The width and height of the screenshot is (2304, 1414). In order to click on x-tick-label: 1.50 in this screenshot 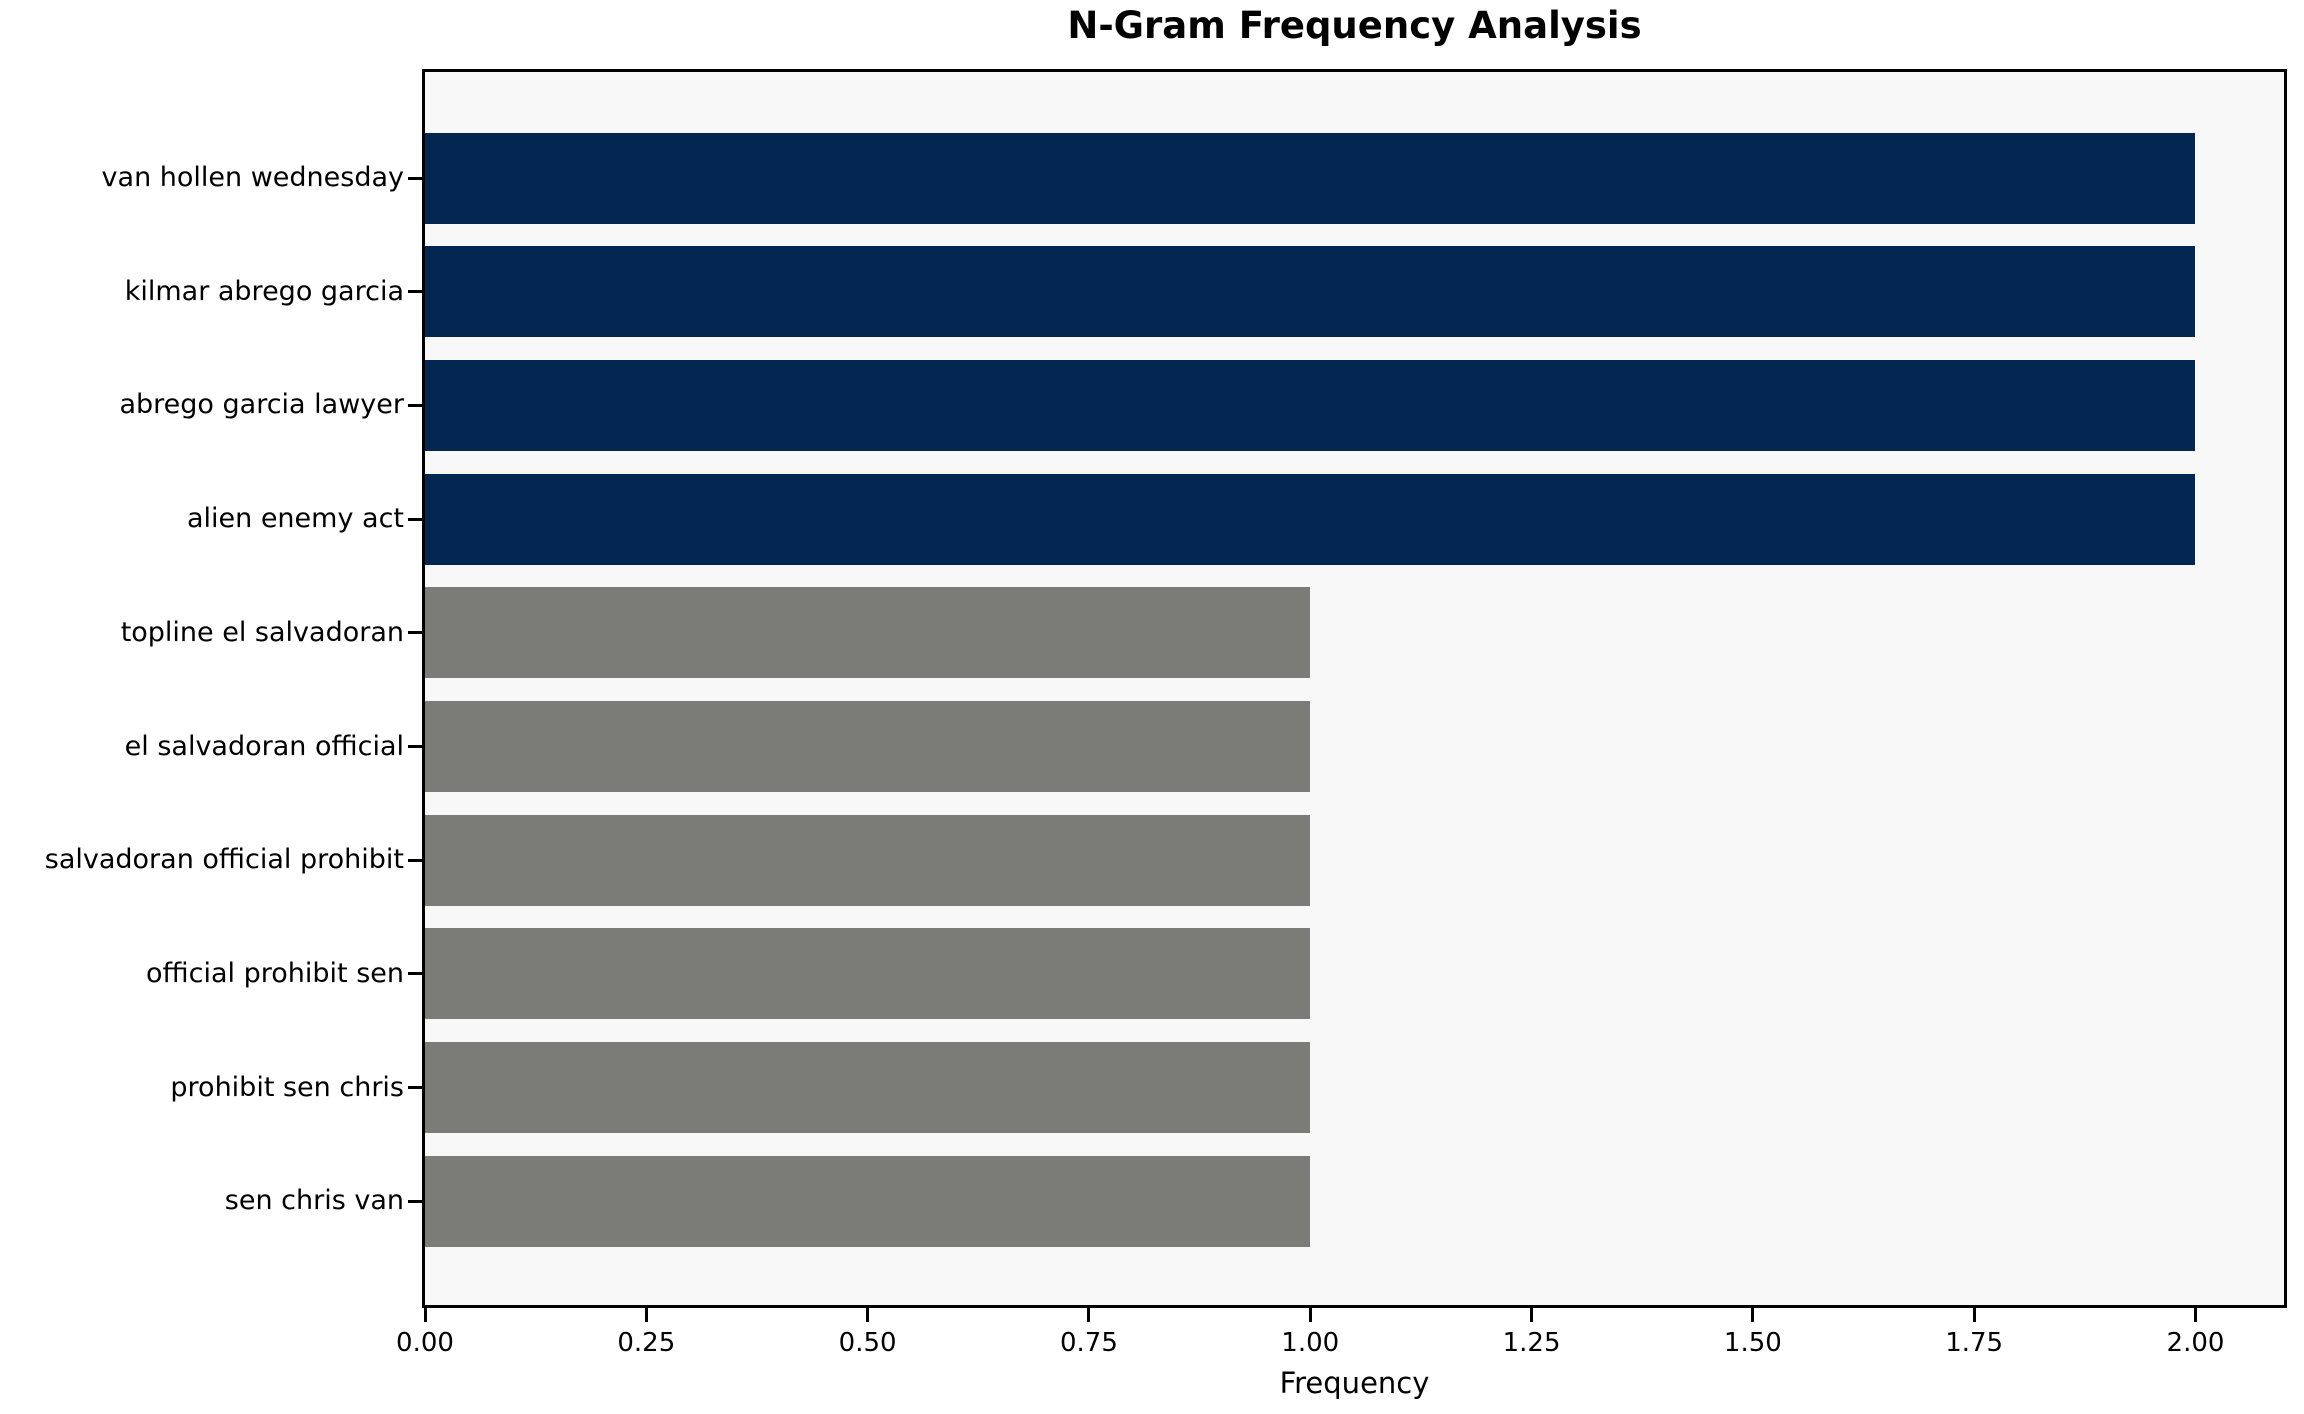, I will do `click(1752, 1343)`.